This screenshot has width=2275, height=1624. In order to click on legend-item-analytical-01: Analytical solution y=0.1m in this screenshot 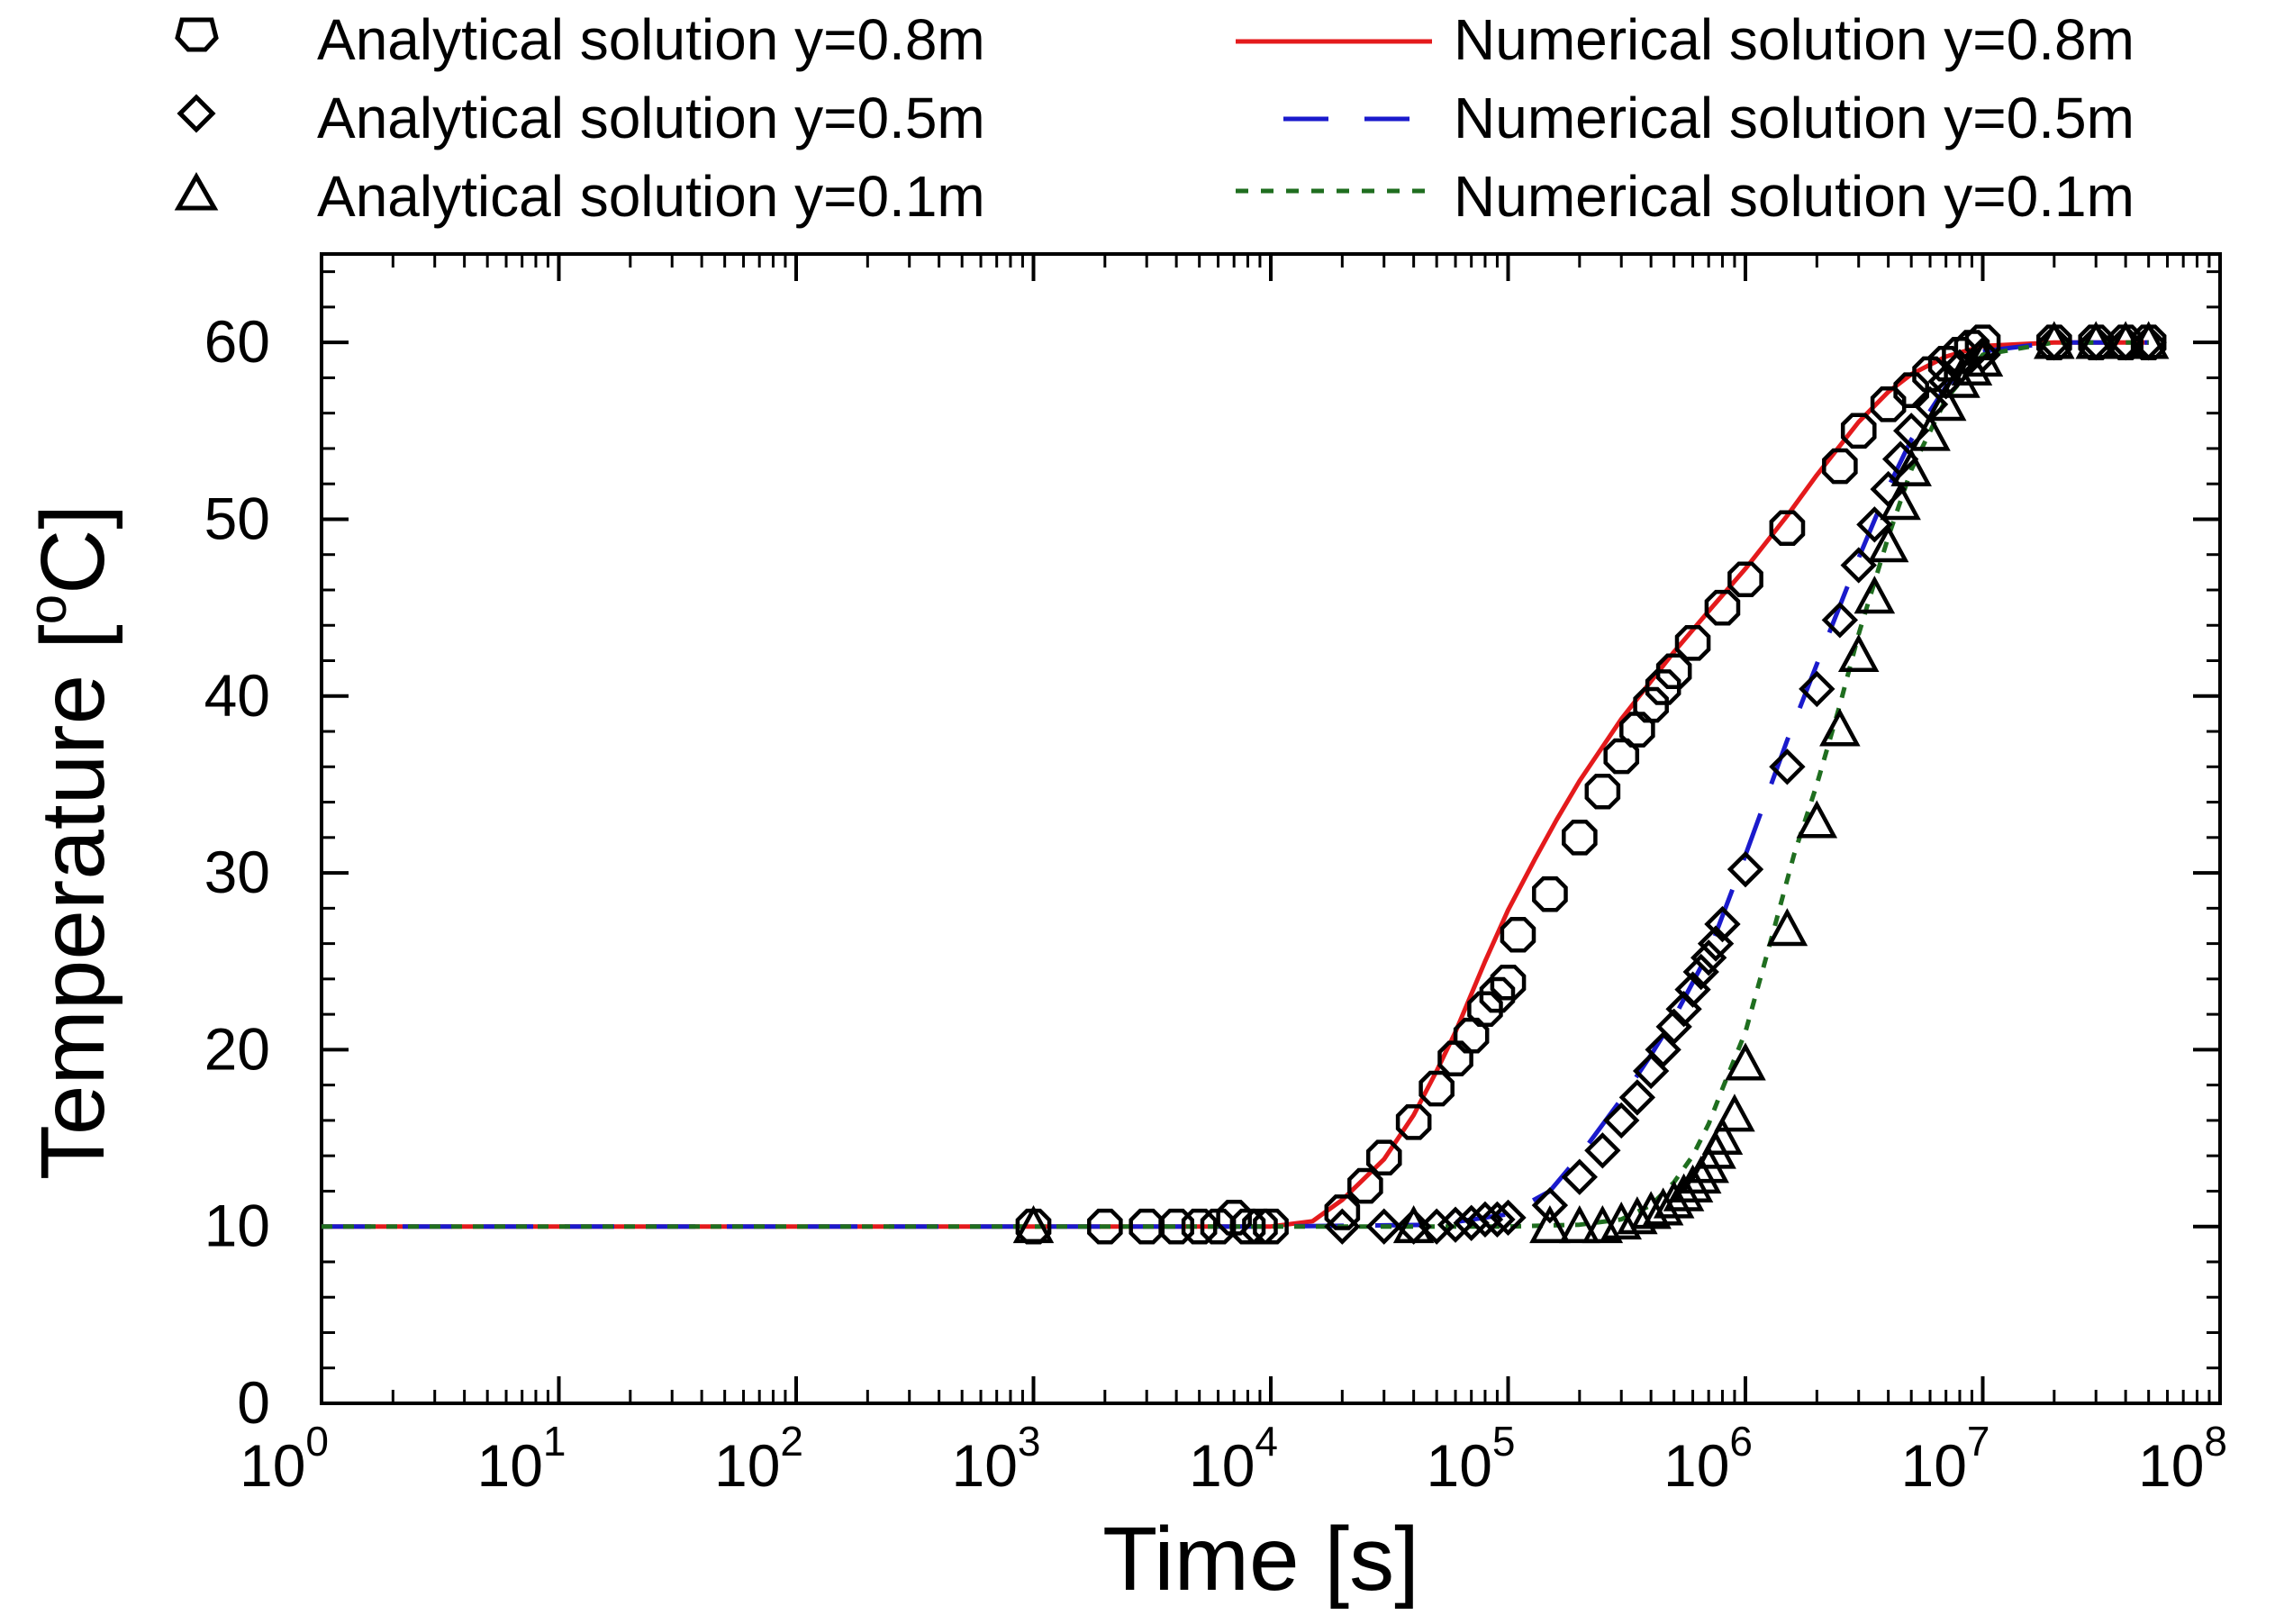, I will do `click(579, 196)`.